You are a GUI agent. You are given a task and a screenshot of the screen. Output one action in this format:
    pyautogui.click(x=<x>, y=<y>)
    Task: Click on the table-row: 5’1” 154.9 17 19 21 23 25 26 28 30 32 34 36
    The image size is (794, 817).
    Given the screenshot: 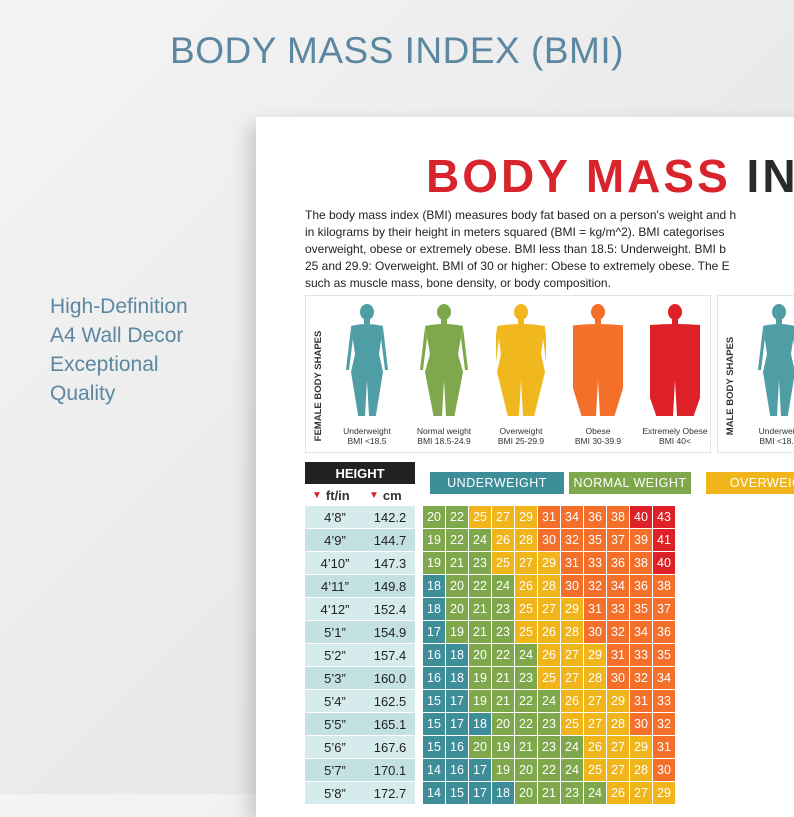 What is the action you would take?
    pyautogui.click(x=490, y=632)
    